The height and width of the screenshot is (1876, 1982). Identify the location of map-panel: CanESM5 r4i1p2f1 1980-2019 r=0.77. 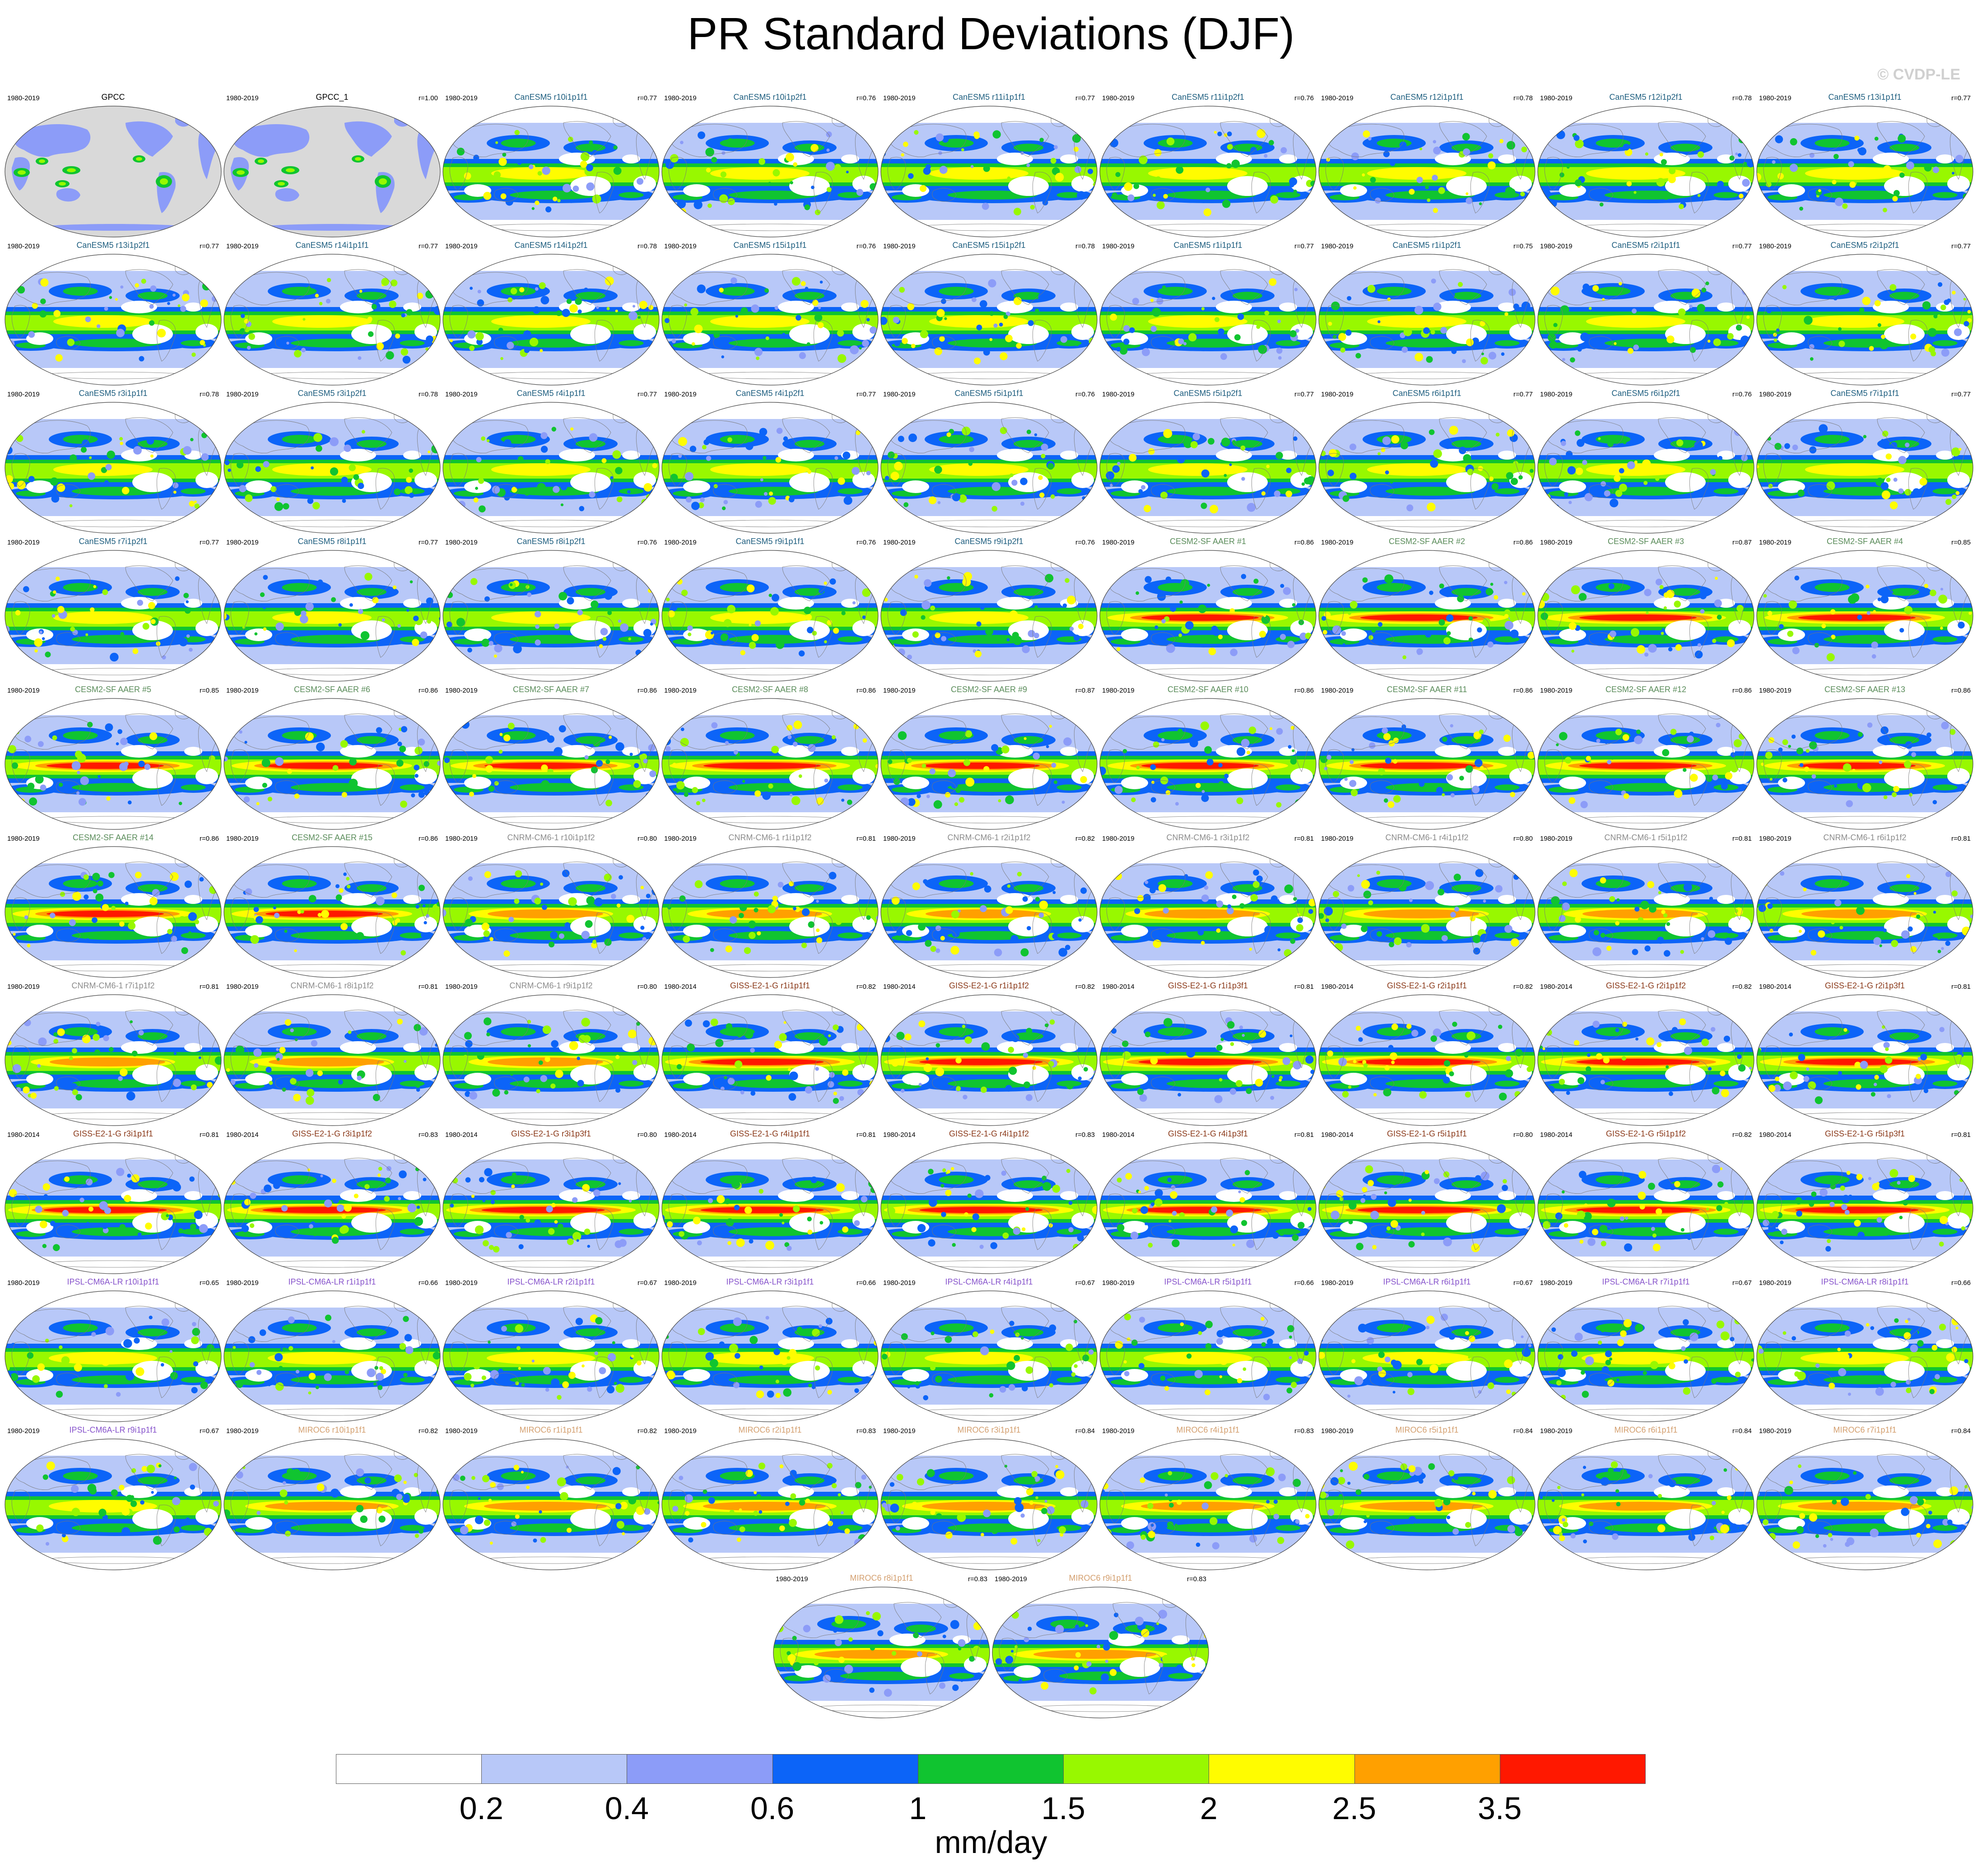
(770, 463).